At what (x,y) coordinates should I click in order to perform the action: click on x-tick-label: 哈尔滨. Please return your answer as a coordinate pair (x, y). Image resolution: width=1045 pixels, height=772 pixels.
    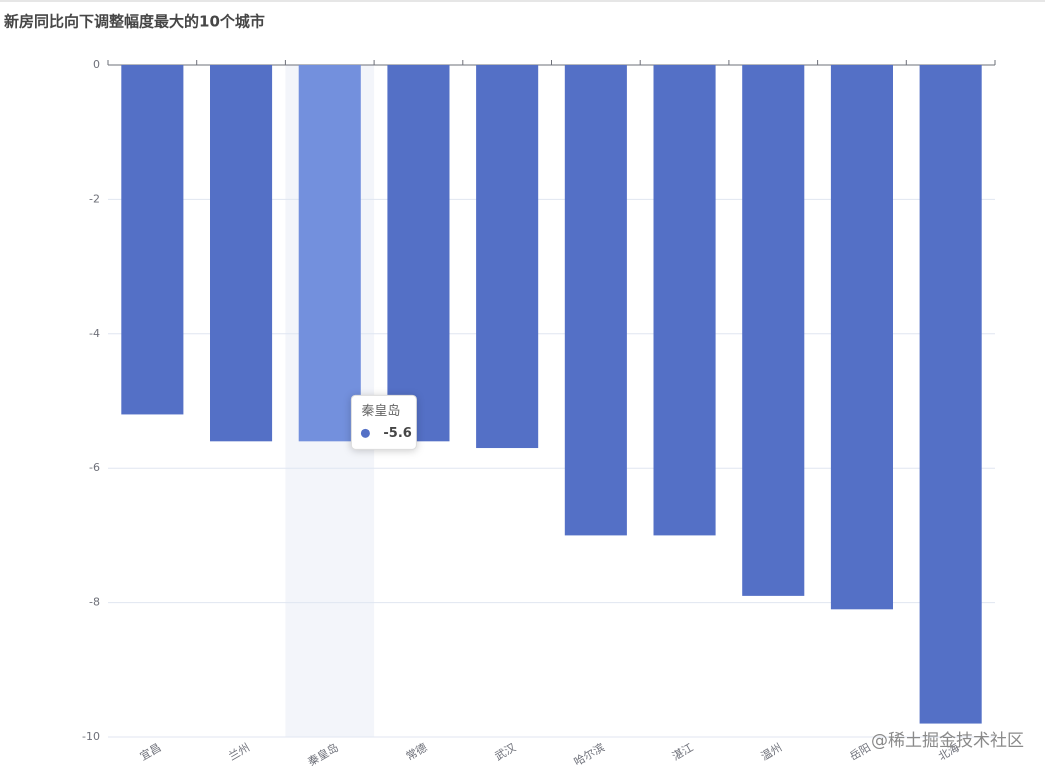
    Looking at the image, I should click on (589, 754).